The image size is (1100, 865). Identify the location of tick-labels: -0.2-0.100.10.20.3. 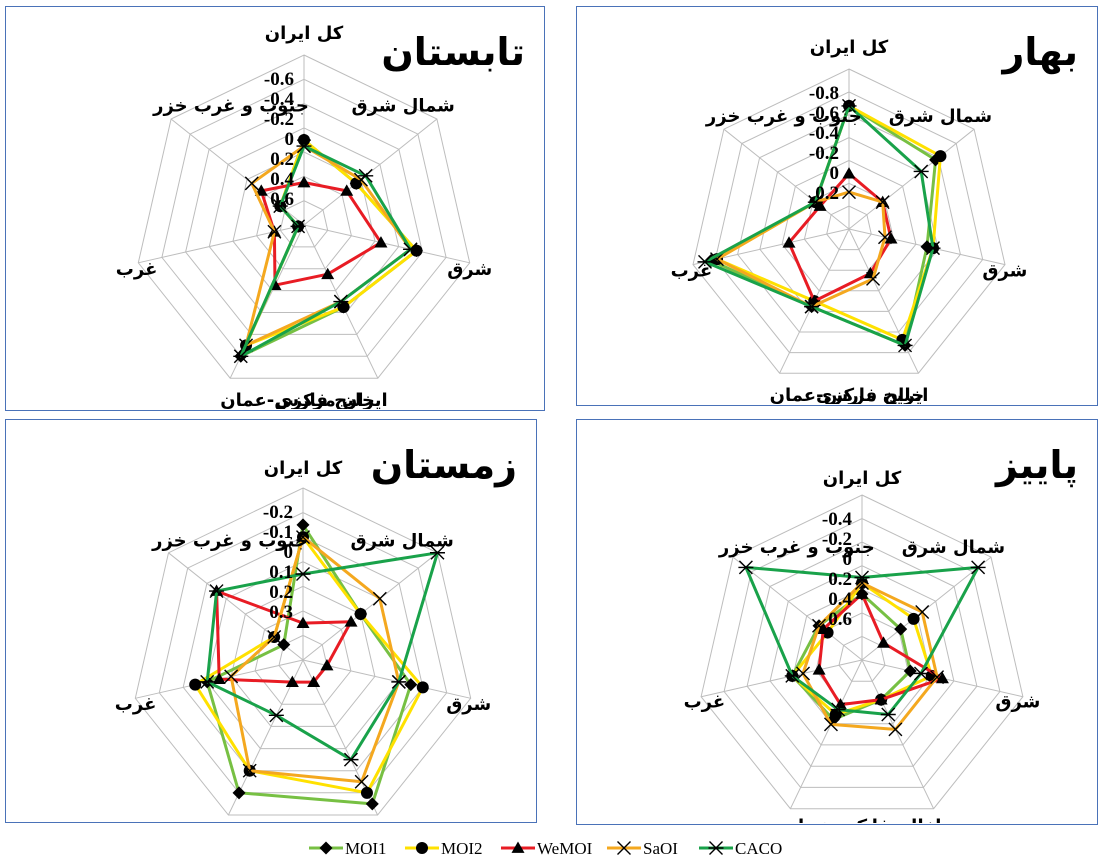
(278, 562).